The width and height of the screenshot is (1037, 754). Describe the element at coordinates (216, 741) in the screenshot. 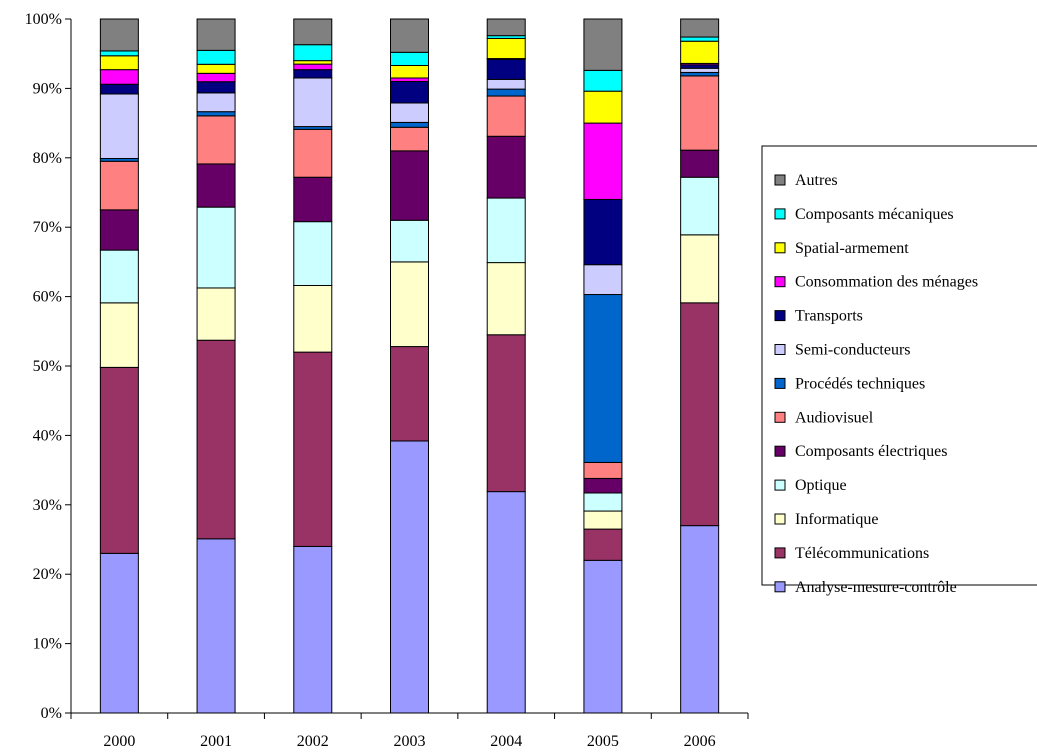

I see `x-tick-label: 2001` at that location.